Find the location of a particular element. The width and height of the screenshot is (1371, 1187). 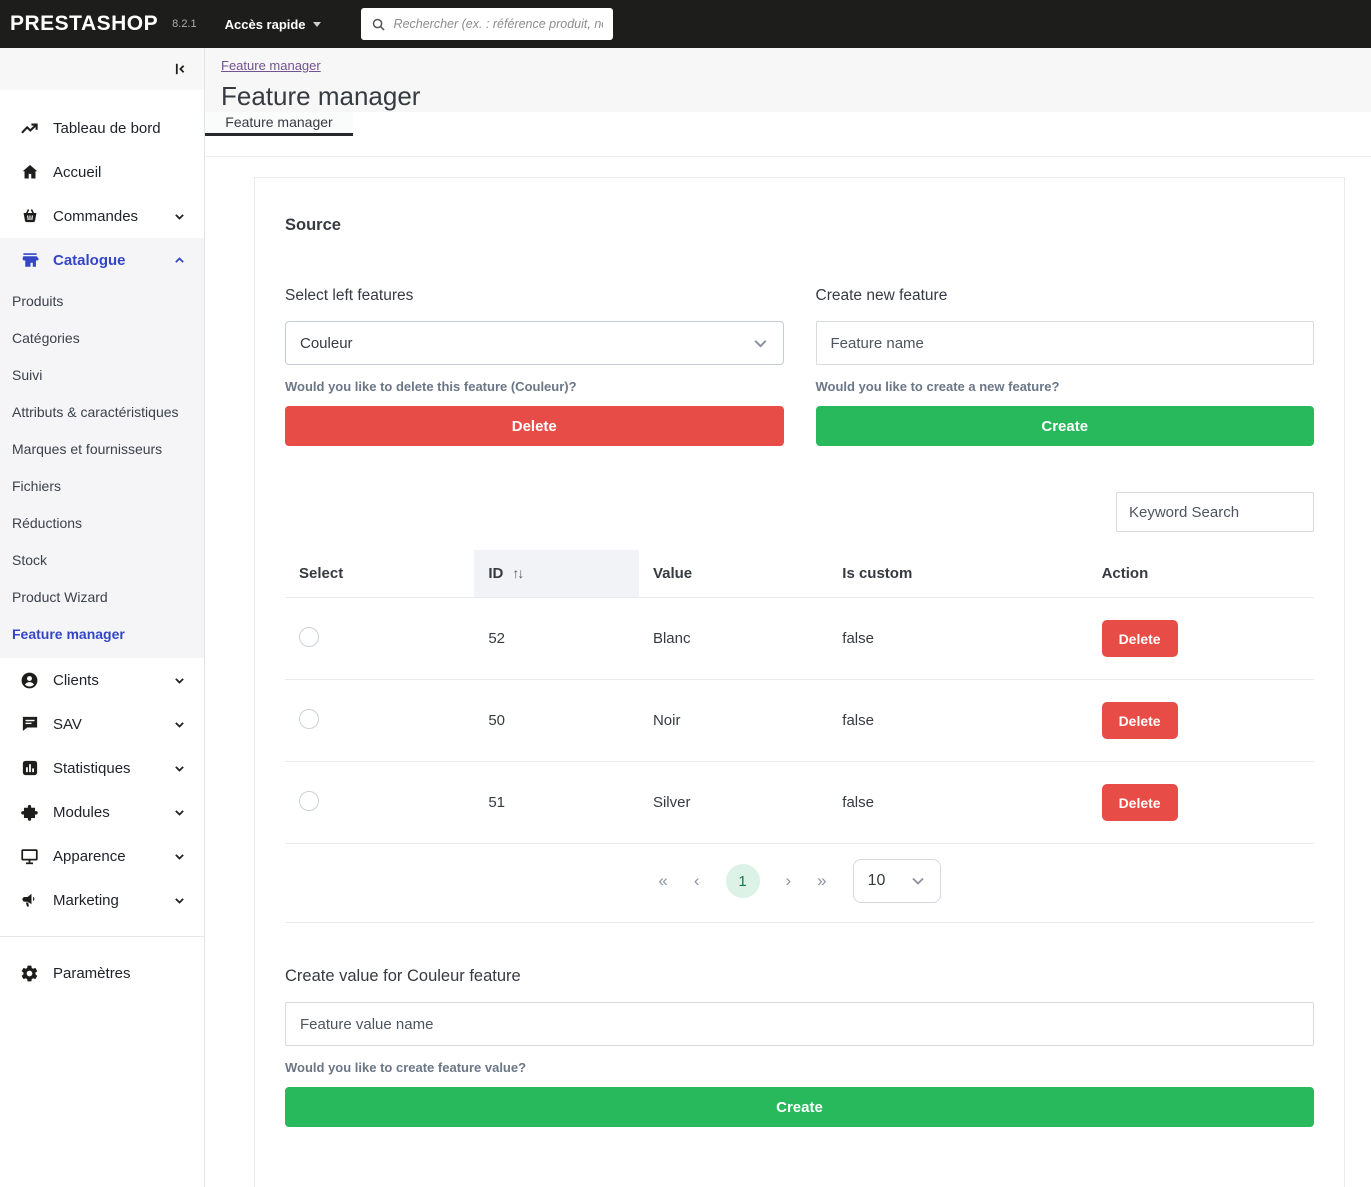

sidebar-item-brands-suppliers: Marques et fournisseurs is located at coordinates (87, 448).